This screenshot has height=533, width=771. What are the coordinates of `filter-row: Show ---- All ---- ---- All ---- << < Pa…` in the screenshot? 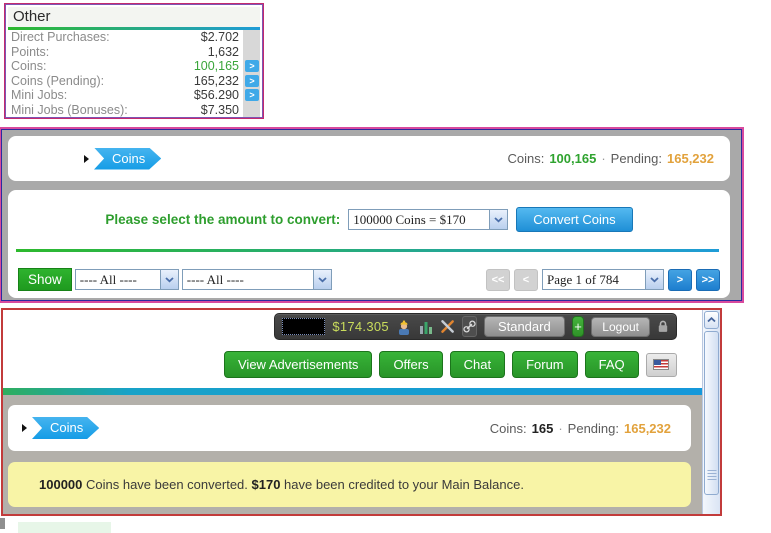 It's located at (369, 279).